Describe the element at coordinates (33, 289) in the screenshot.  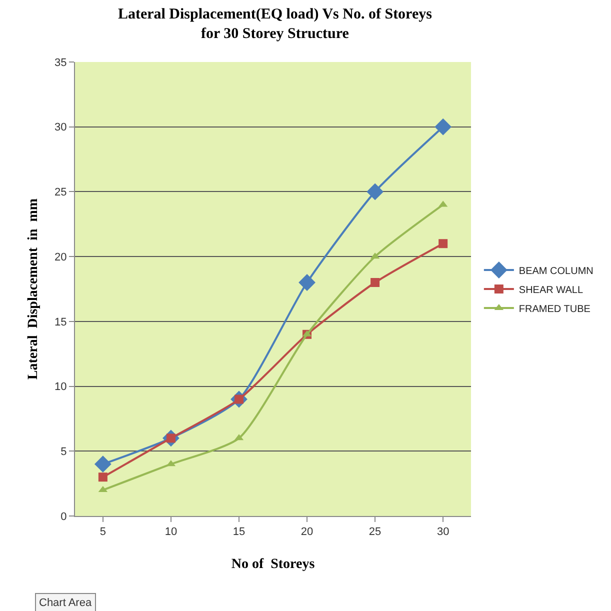
I see `y-axis-title: Lateral Displacement in mm` at that location.